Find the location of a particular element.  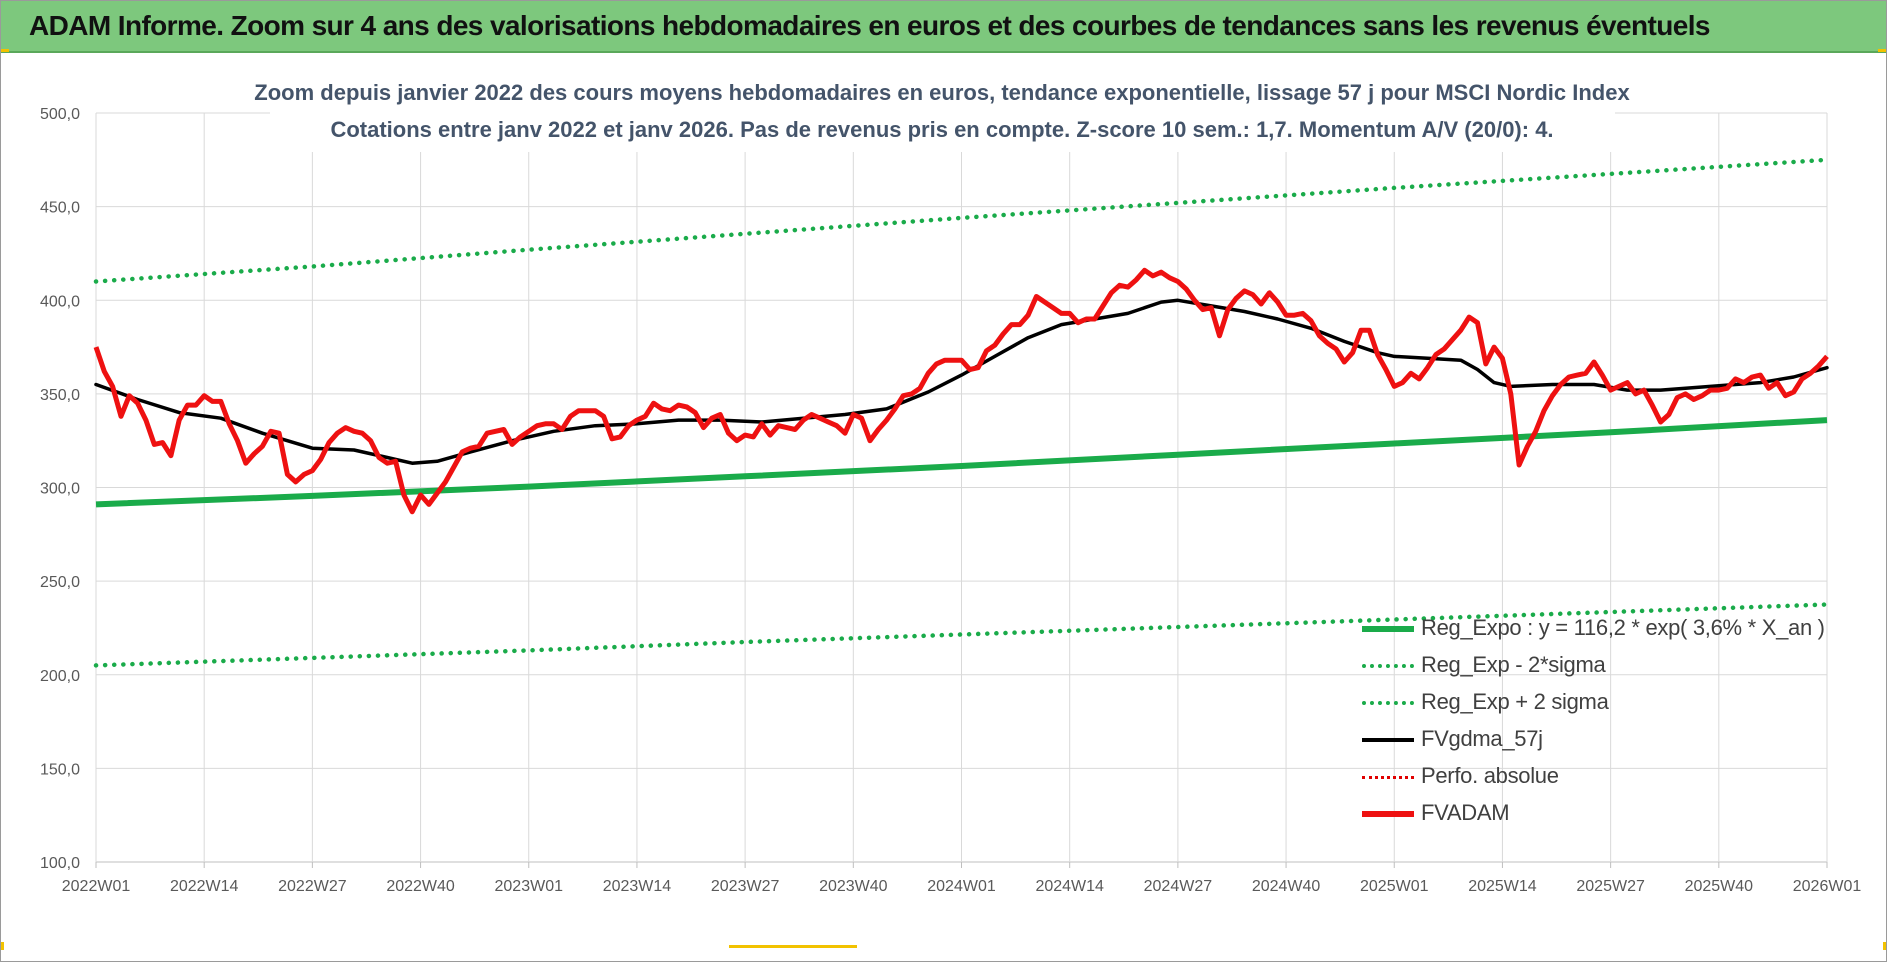

x-tick-label: 2022W40 is located at coordinates (420, 886).